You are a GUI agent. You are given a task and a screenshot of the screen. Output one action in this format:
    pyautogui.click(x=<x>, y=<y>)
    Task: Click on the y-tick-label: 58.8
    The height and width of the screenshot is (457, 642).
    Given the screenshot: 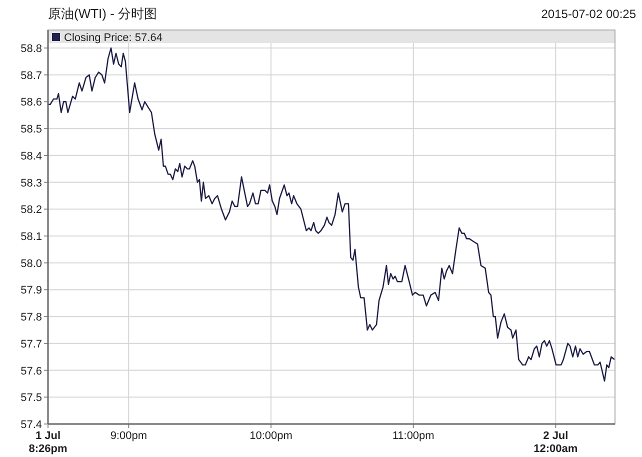 What is the action you would take?
    pyautogui.click(x=31, y=49)
    